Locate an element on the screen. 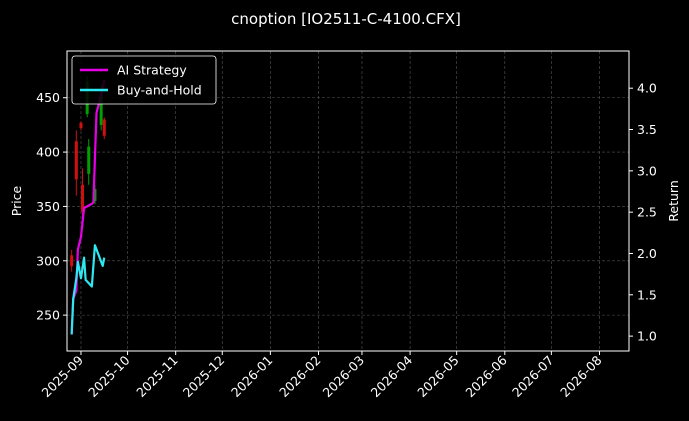 Image resolution: width=689 pixels, height=421 pixels. y-tick-label-left: 250 is located at coordinates (48, 315).